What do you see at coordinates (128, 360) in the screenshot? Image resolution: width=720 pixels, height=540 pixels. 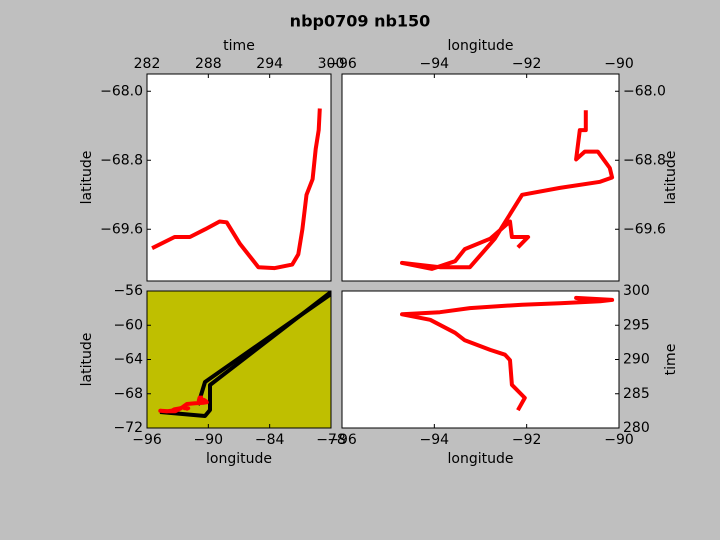 I see `y-tick-label: −64` at bounding box center [128, 360].